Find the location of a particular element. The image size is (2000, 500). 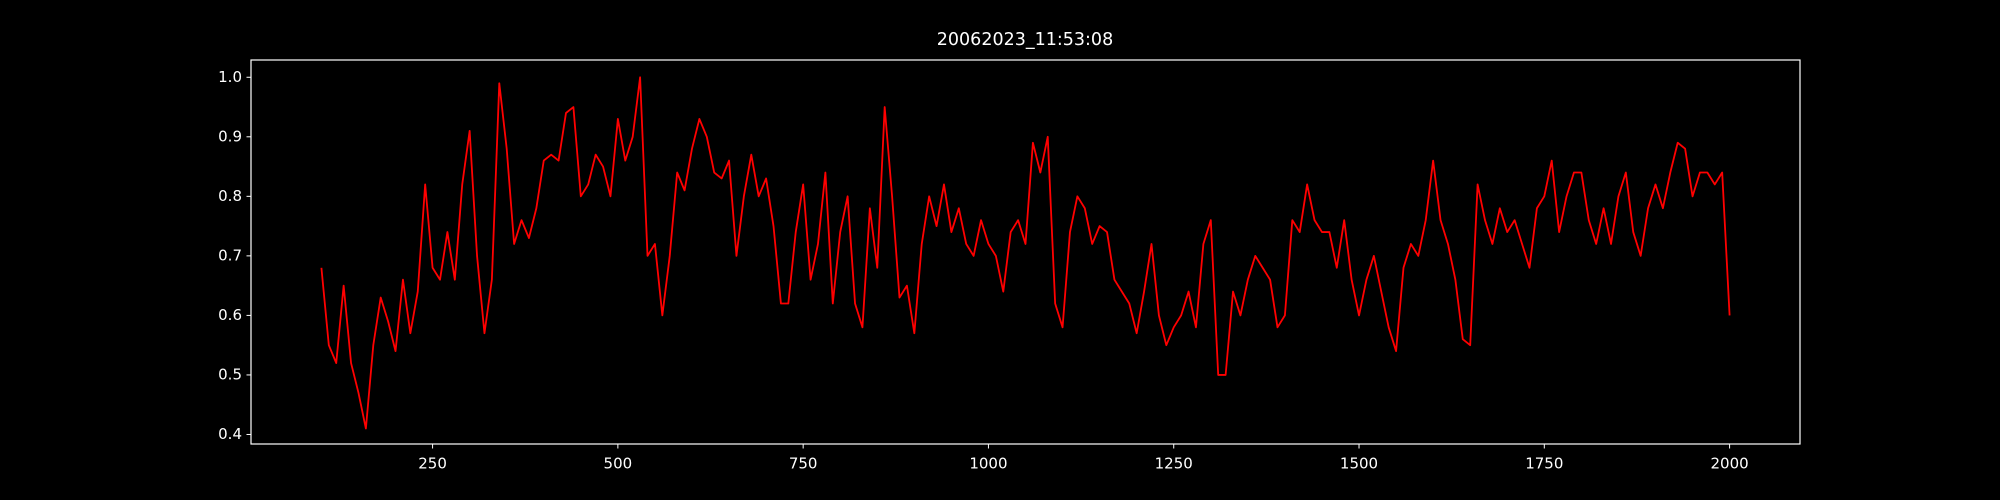

x-tick-label: 1250 is located at coordinates (1174, 464).